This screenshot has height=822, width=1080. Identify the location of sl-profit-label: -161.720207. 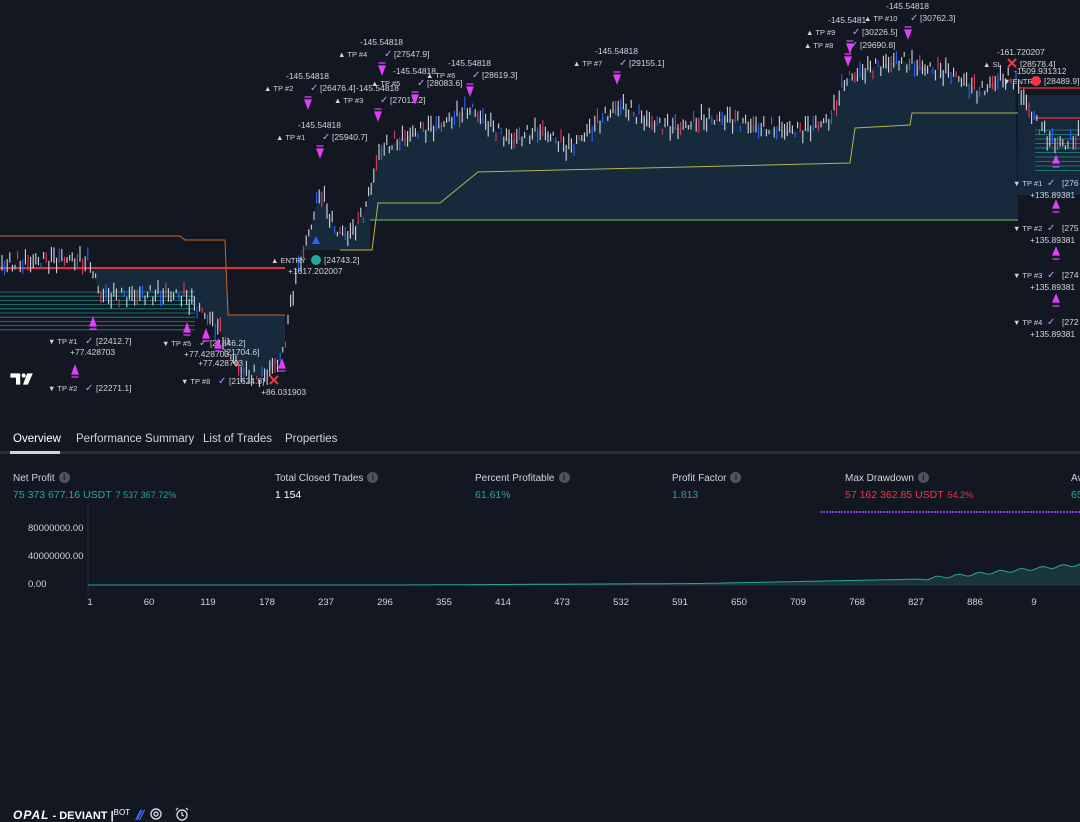
(1021, 52).